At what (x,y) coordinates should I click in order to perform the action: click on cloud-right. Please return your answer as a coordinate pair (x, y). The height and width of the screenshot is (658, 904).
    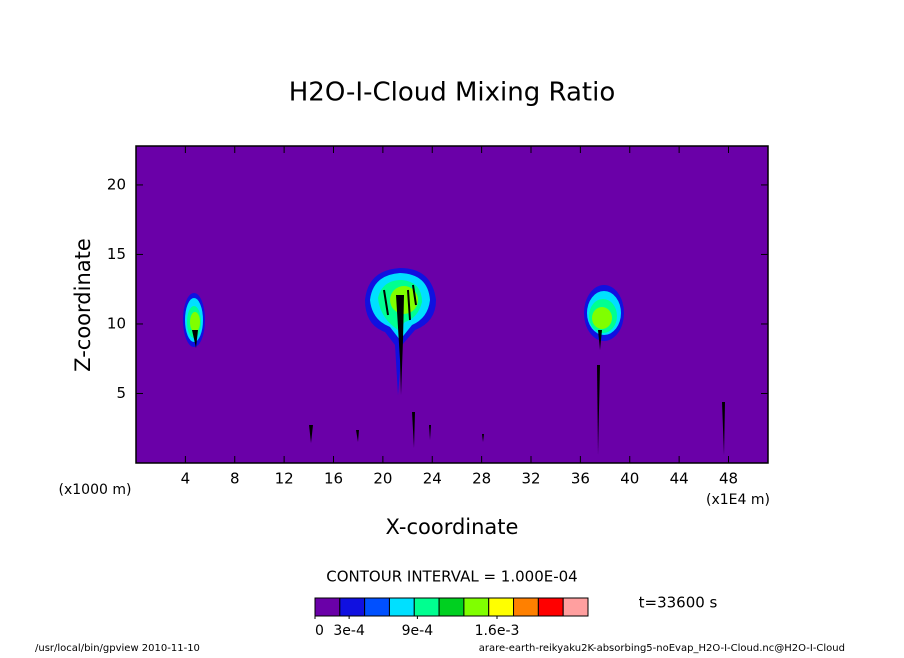
    Looking at the image, I should click on (604, 317).